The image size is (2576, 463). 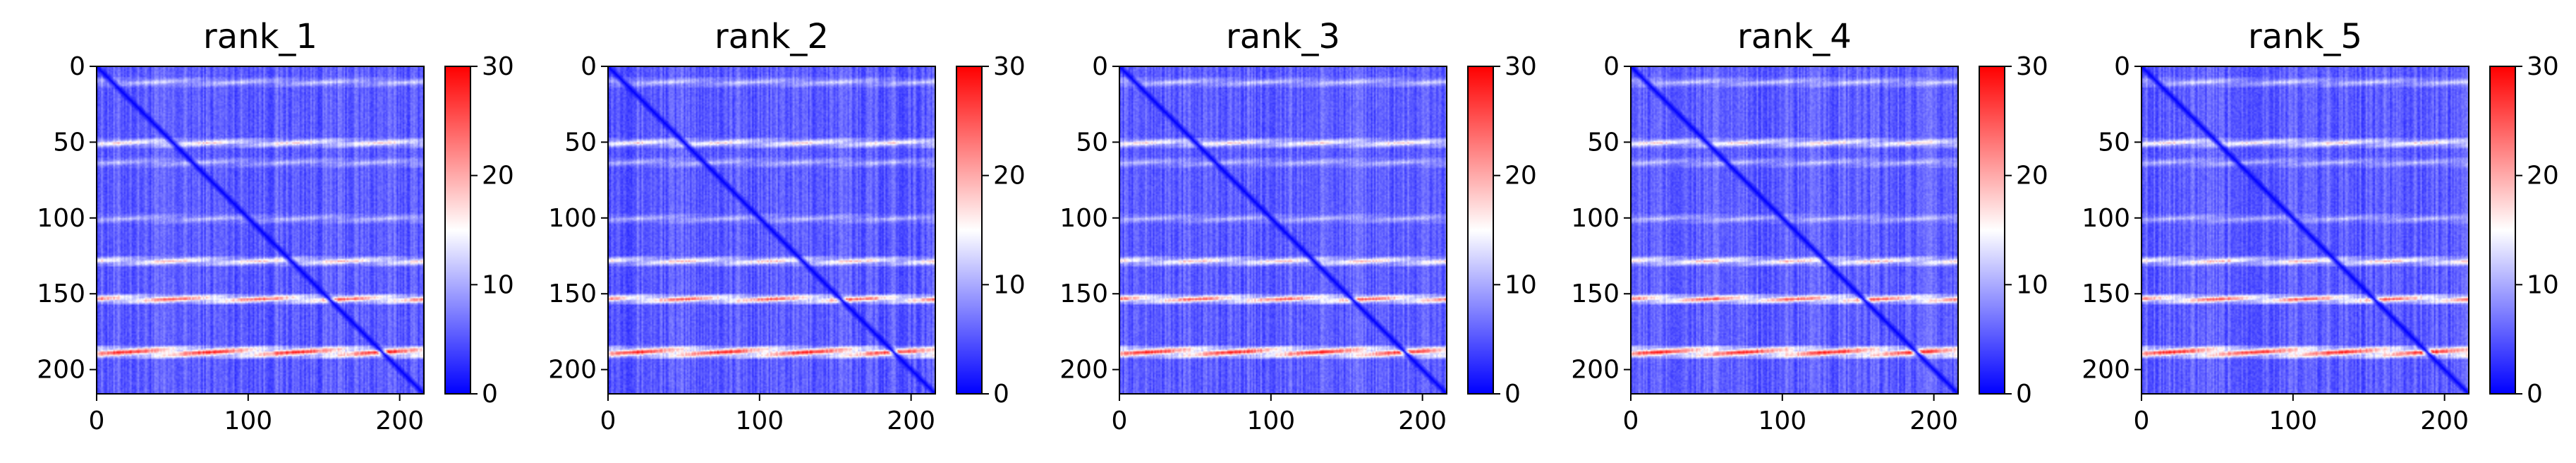 What do you see at coordinates (260, 36) in the screenshot?
I see `panel-title: rank_1` at bounding box center [260, 36].